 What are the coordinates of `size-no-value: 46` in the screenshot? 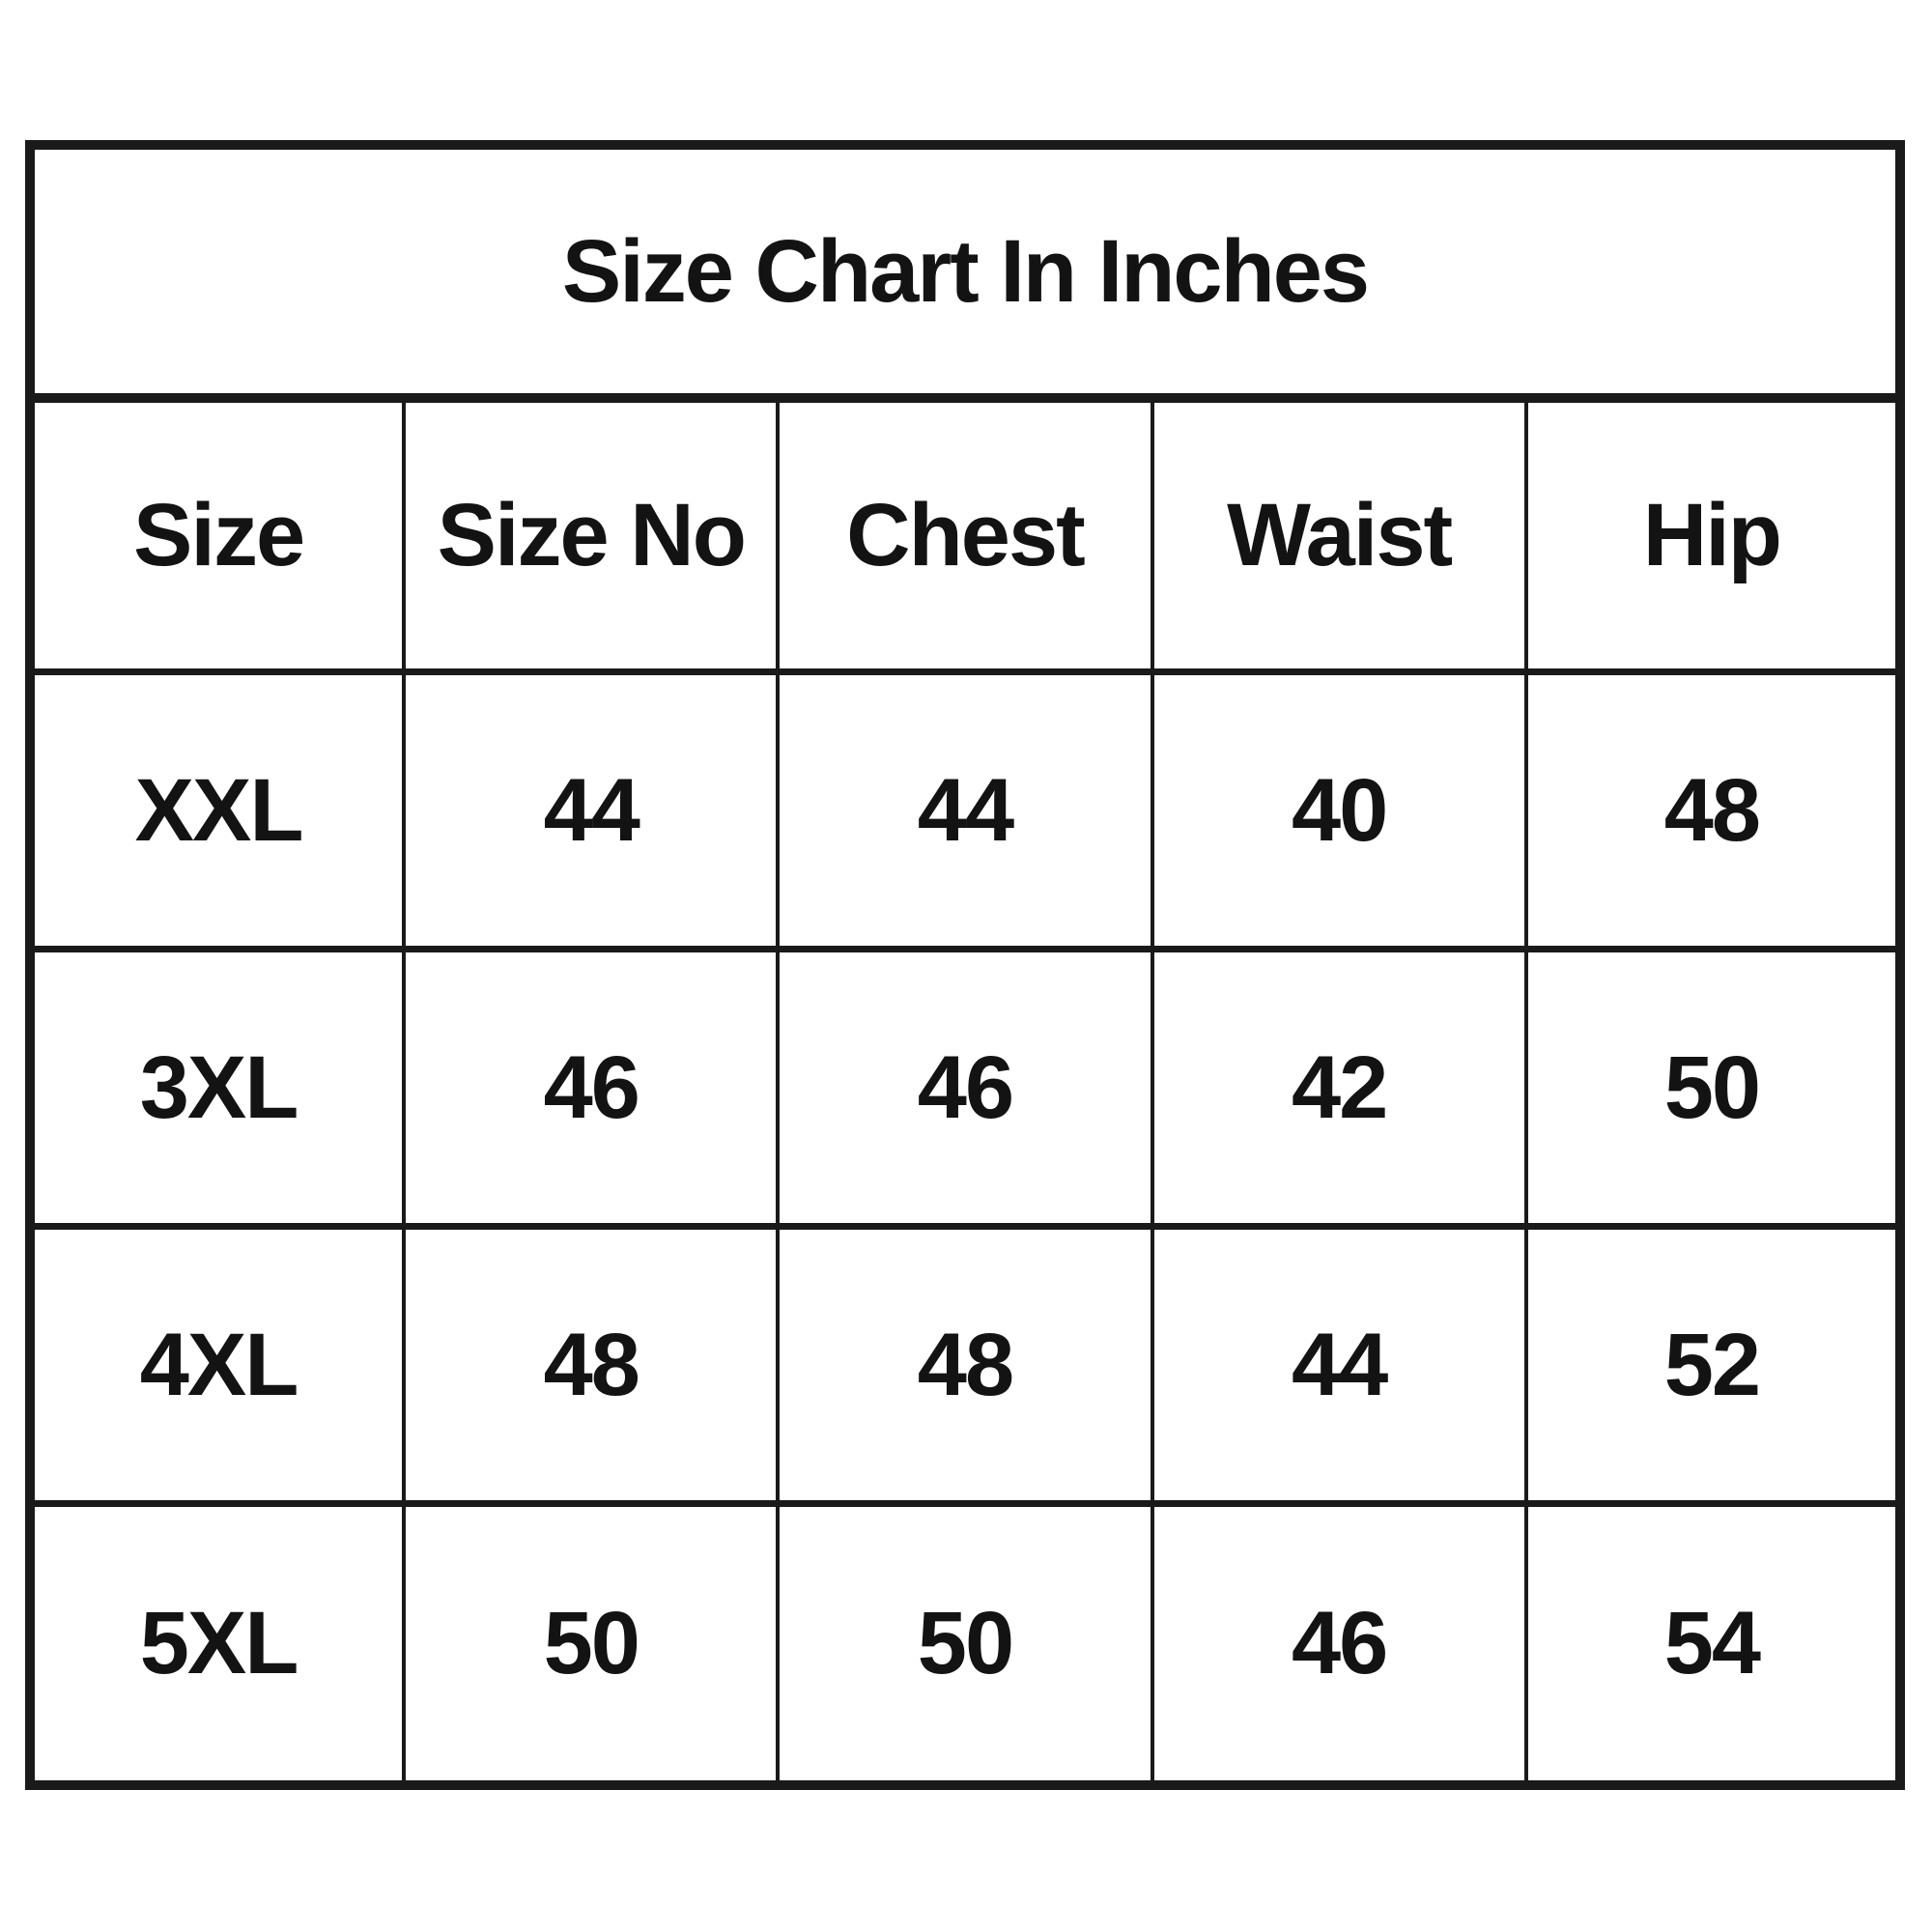 It's located at (591, 1088).